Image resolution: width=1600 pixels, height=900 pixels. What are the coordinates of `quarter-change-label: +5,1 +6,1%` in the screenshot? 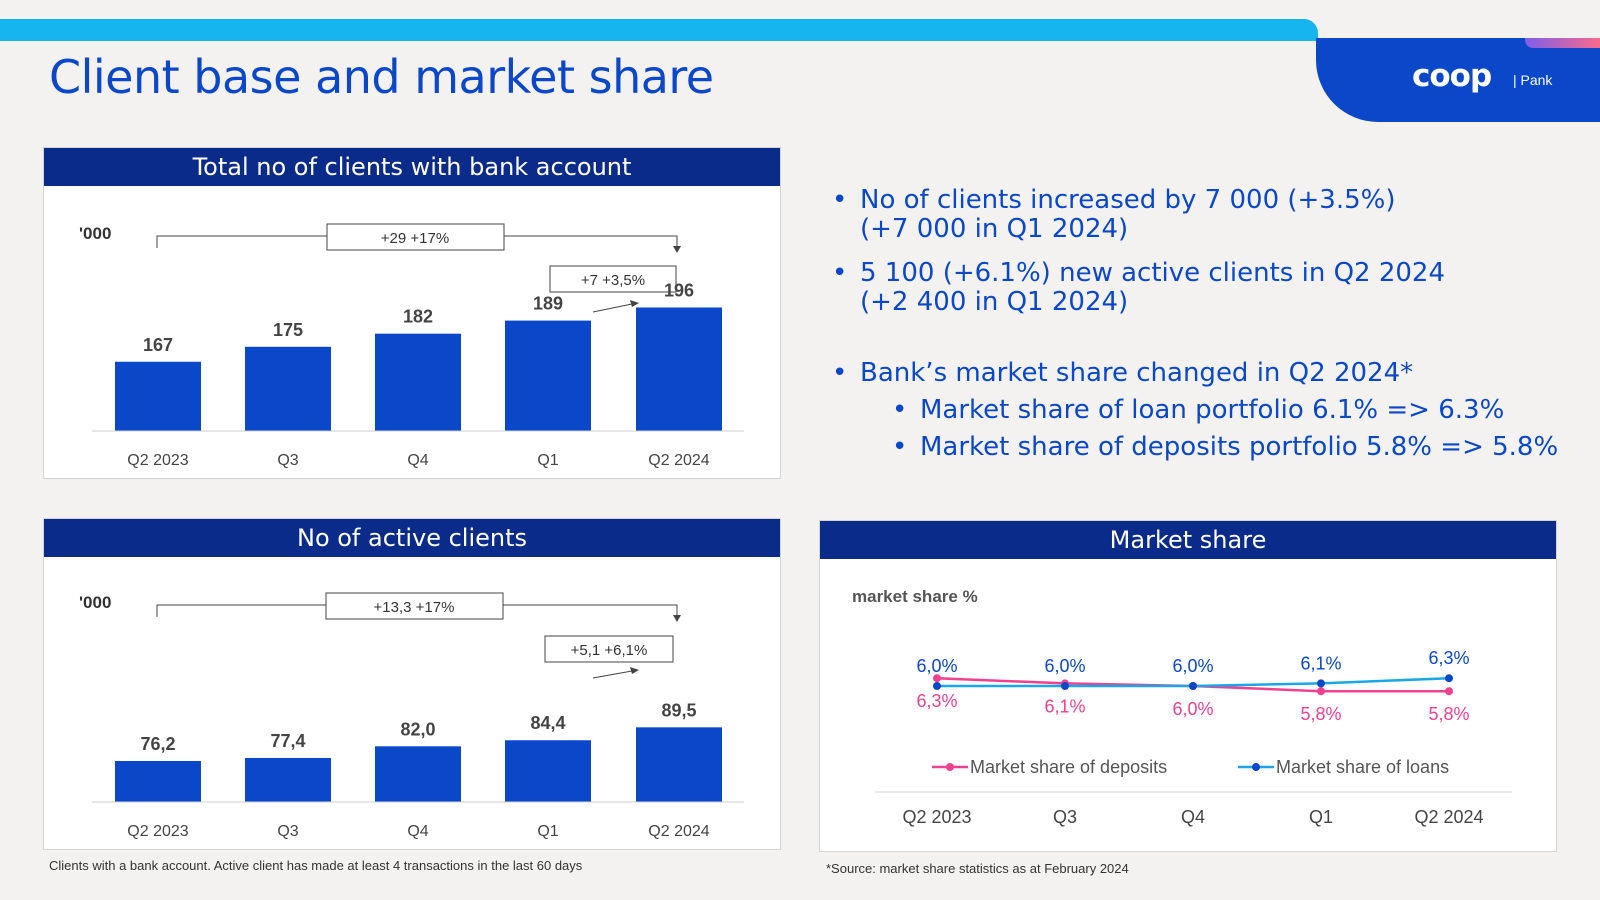 It's located at (609, 650).